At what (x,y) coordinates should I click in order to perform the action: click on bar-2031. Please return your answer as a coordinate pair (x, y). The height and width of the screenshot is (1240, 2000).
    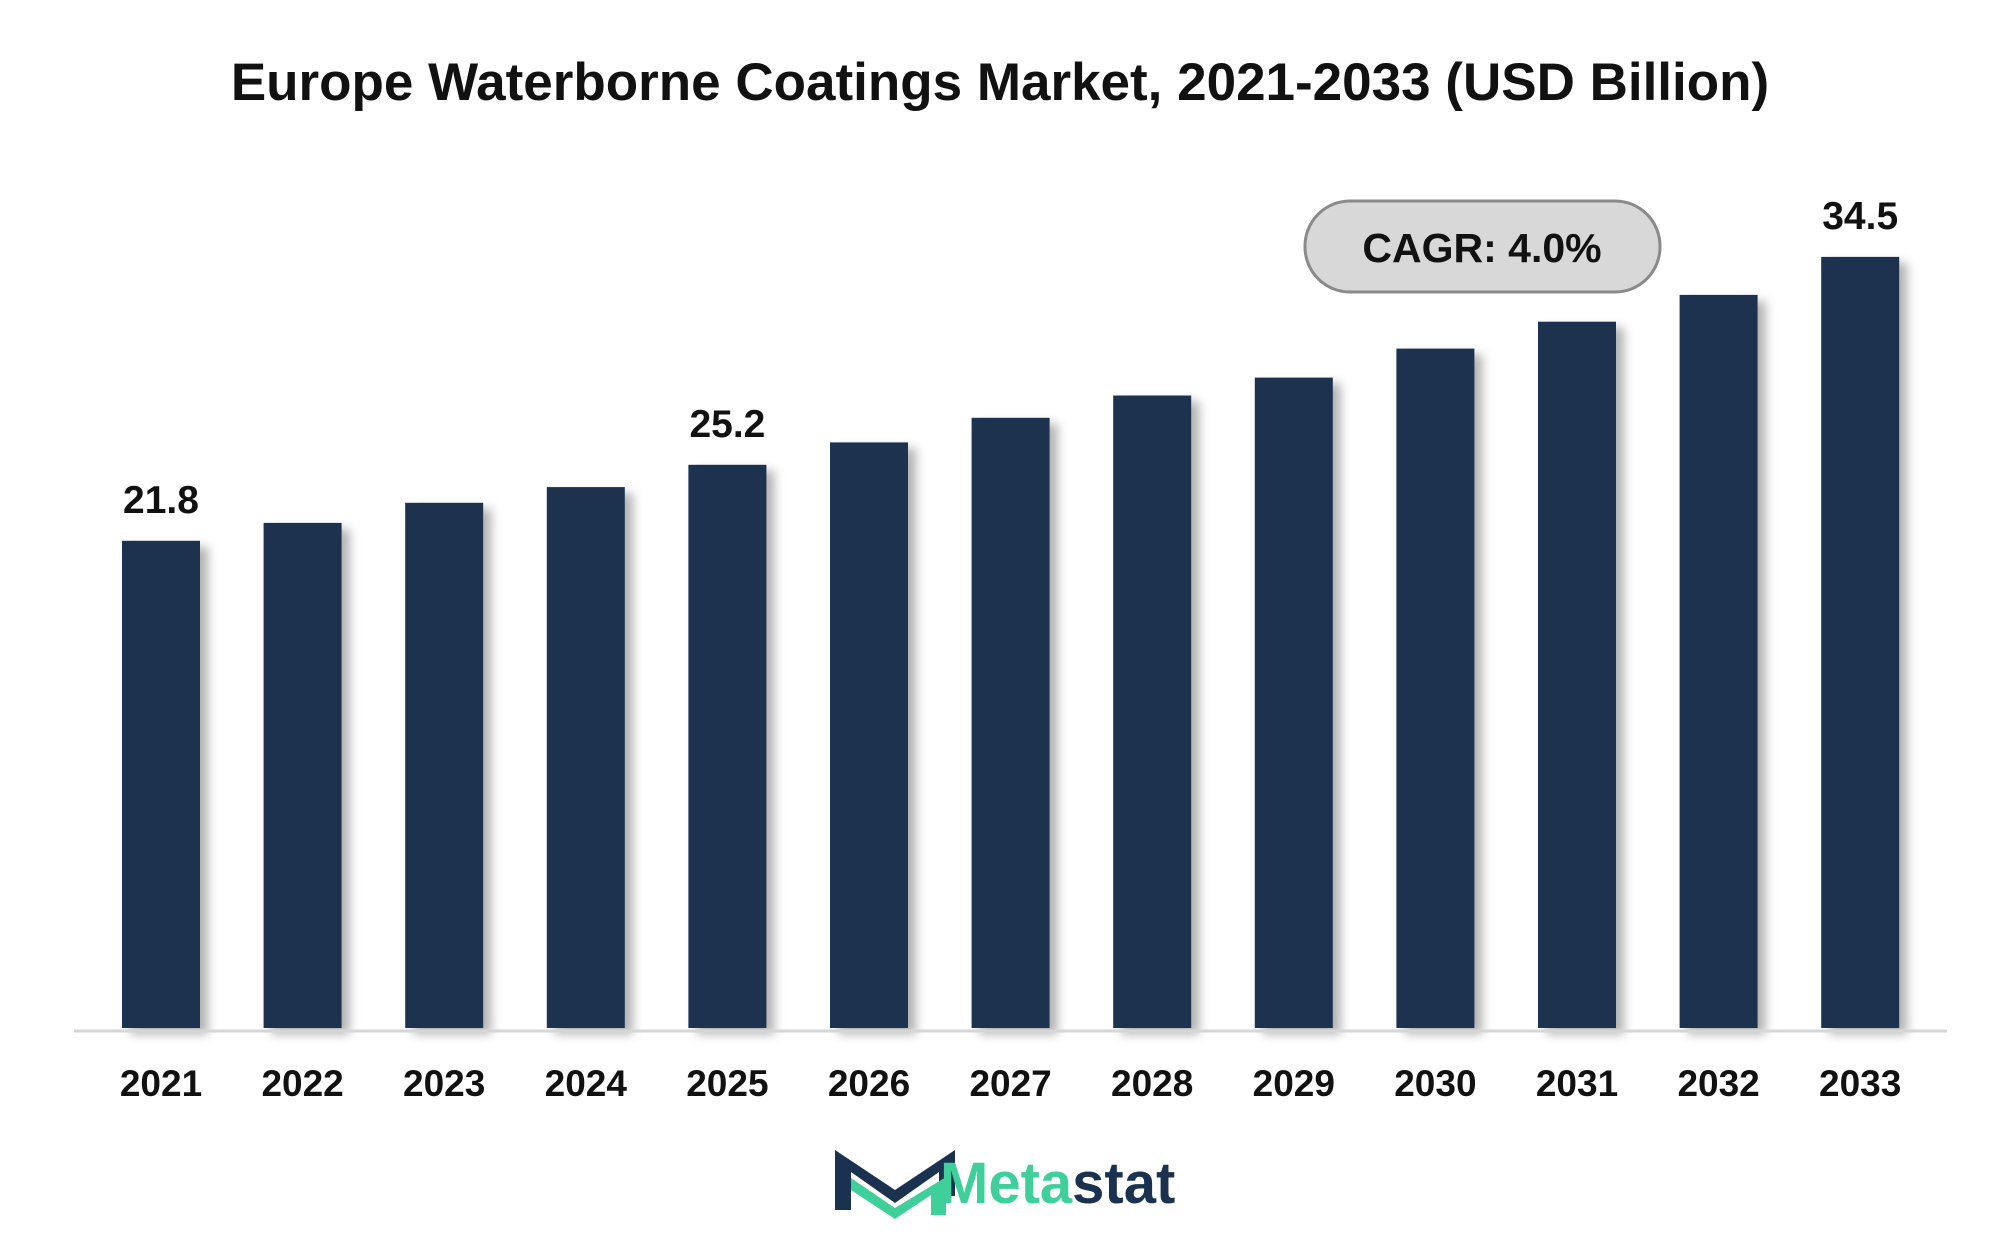
    Looking at the image, I should click on (1577, 674).